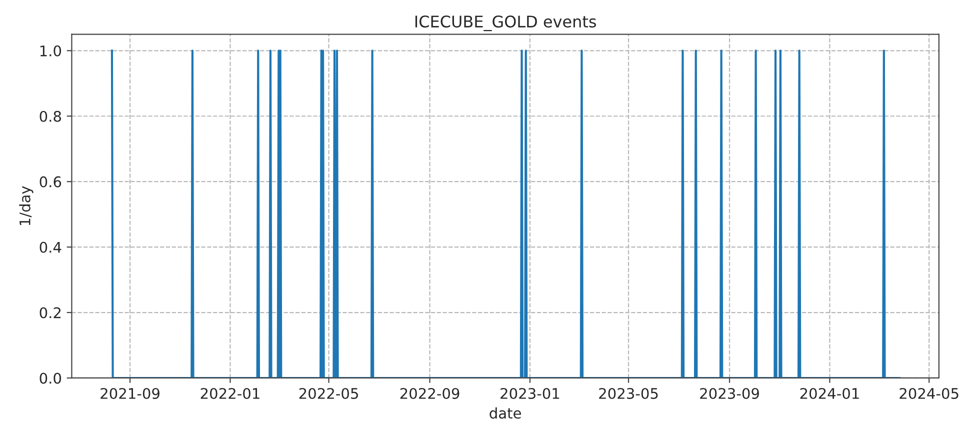  I want to click on x-tick-label: 2021-09, so click(130, 393).